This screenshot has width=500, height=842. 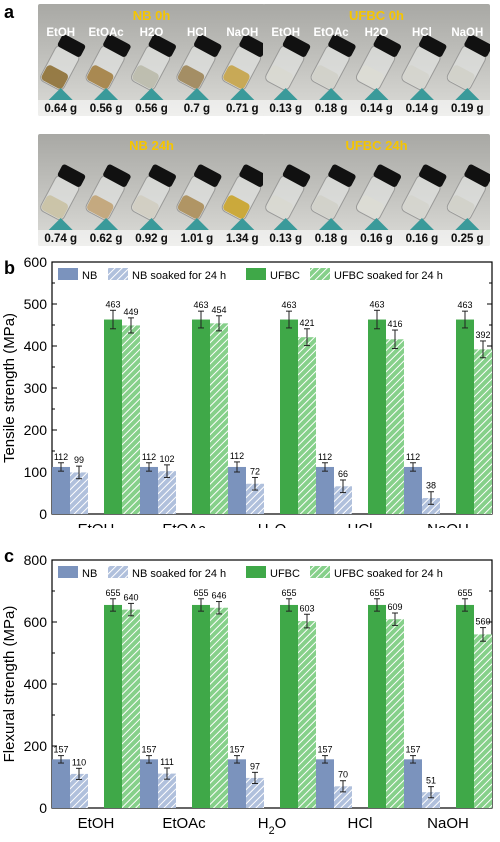 I want to click on data-label: 646, so click(x=218, y=596).